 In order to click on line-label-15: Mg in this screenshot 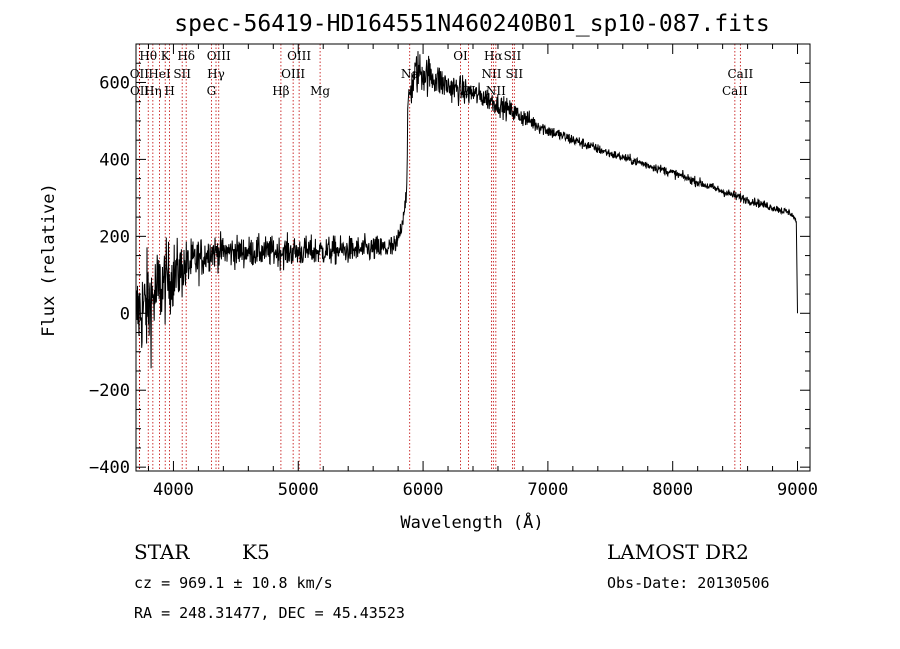, I will do `click(320, 91)`.